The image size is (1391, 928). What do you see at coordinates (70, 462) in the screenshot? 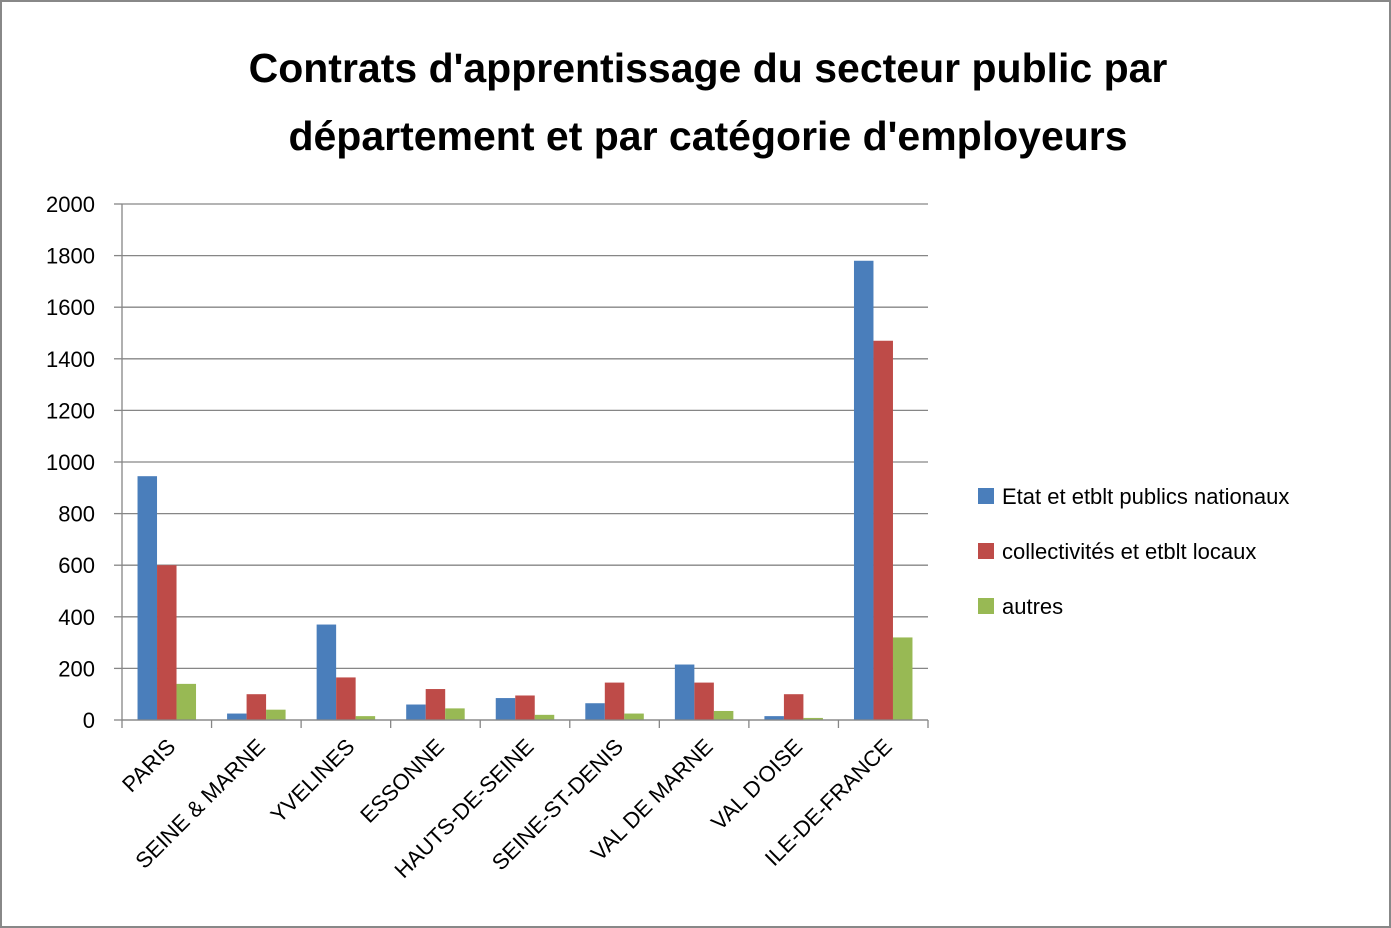
I see `y-tick-label: 1000` at bounding box center [70, 462].